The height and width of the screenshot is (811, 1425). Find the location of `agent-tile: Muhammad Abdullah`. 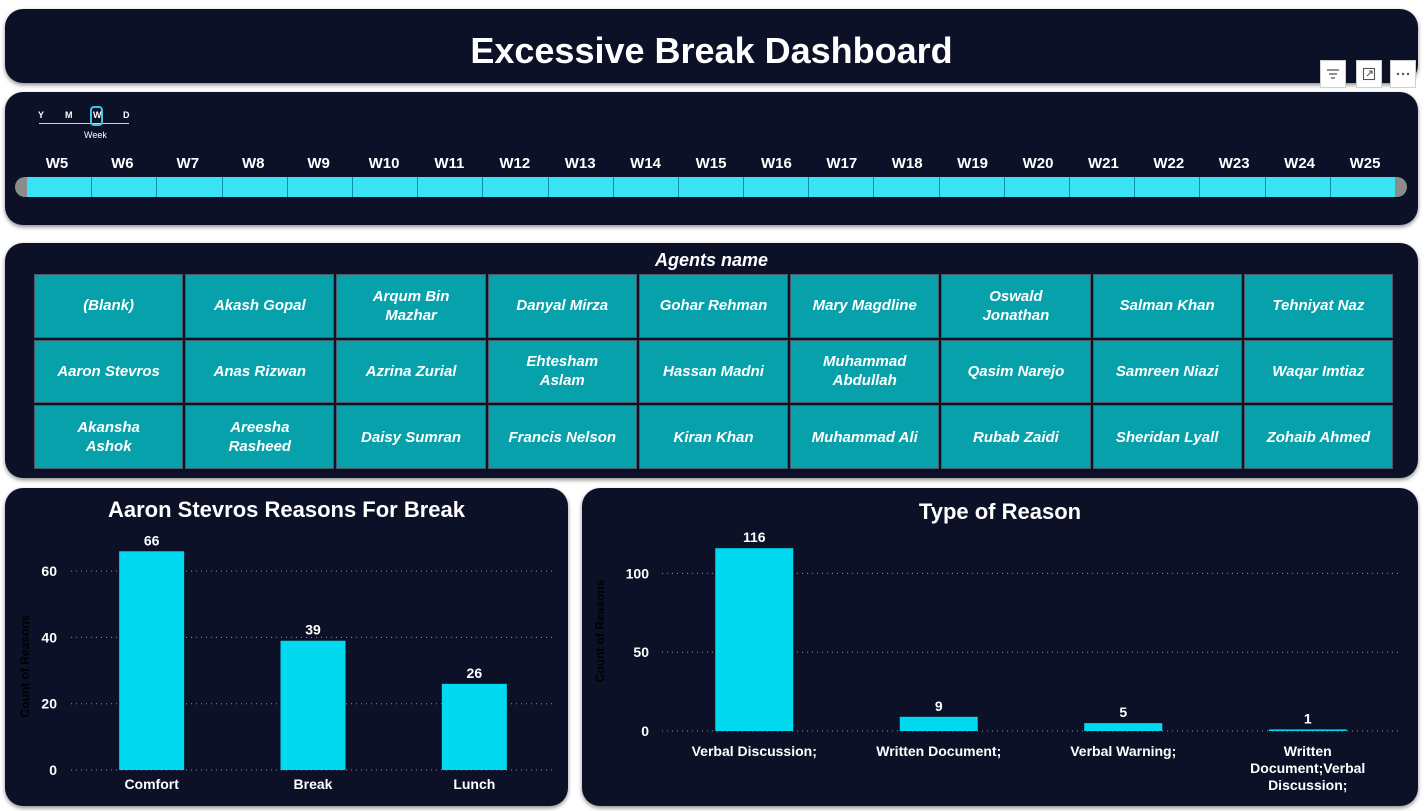

agent-tile: Muhammad Abdullah is located at coordinates (865, 371).